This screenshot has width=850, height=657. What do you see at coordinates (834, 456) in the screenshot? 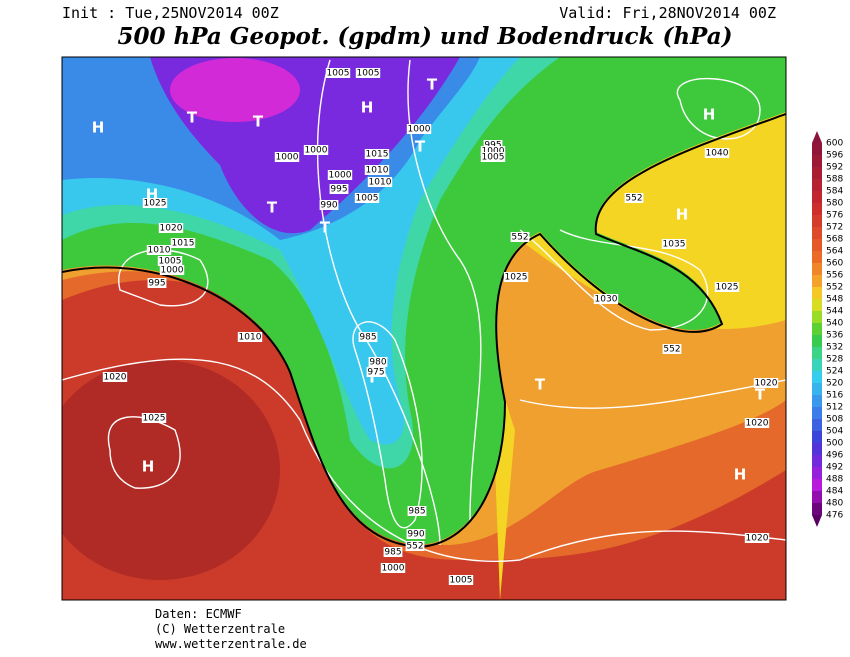
I see `colorbar-label: 496` at bounding box center [834, 456].